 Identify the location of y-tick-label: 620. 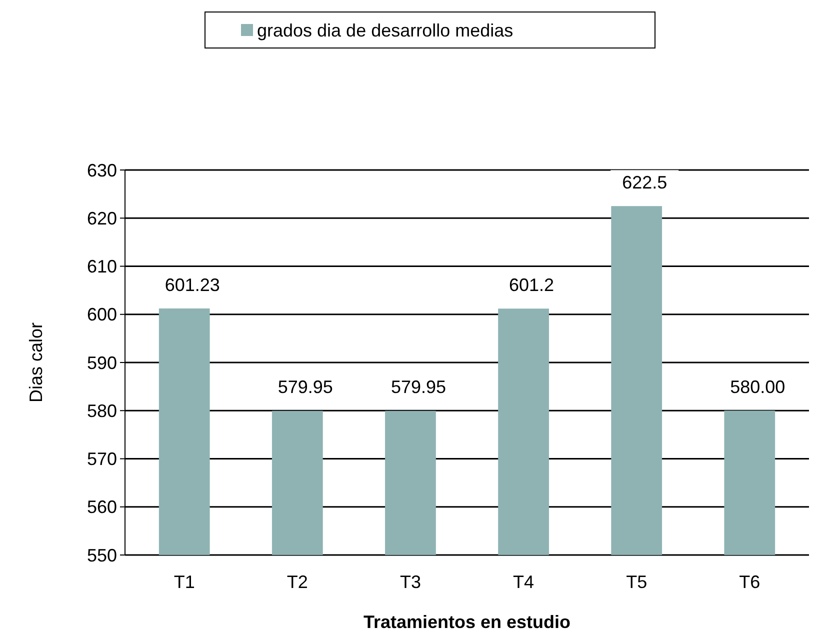
(101, 218).